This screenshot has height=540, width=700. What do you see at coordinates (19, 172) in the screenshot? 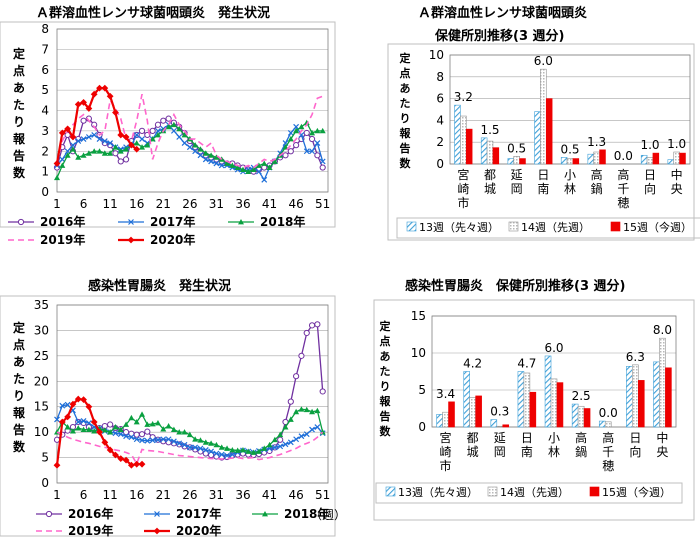
I see `strep-weekly-y-axis-label: 数` at bounding box center [19, 172].